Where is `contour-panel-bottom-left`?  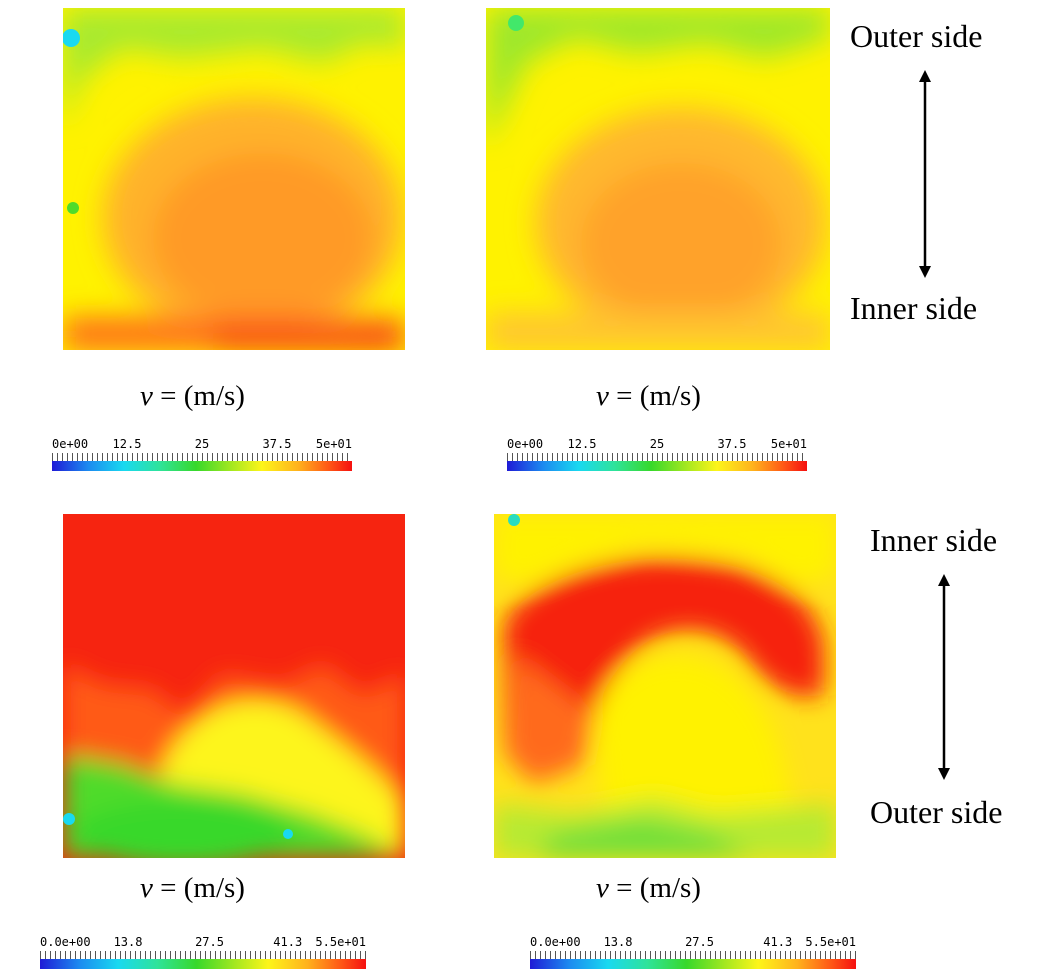 contour-panel-bottom-left is located at coordinates (234, 686).